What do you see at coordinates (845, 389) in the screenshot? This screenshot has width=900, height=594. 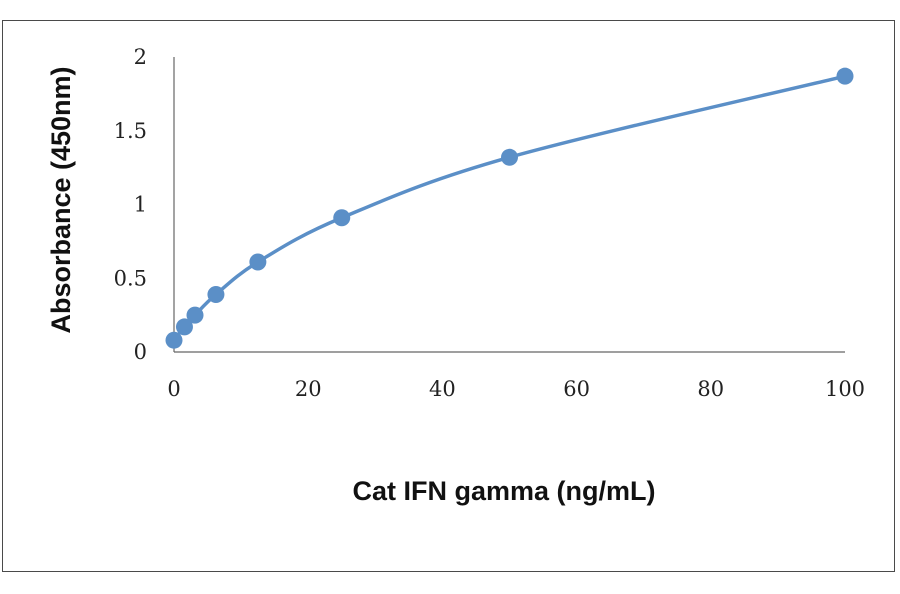 I see `x-tick-label: 100` at bounding box center [845, 389].